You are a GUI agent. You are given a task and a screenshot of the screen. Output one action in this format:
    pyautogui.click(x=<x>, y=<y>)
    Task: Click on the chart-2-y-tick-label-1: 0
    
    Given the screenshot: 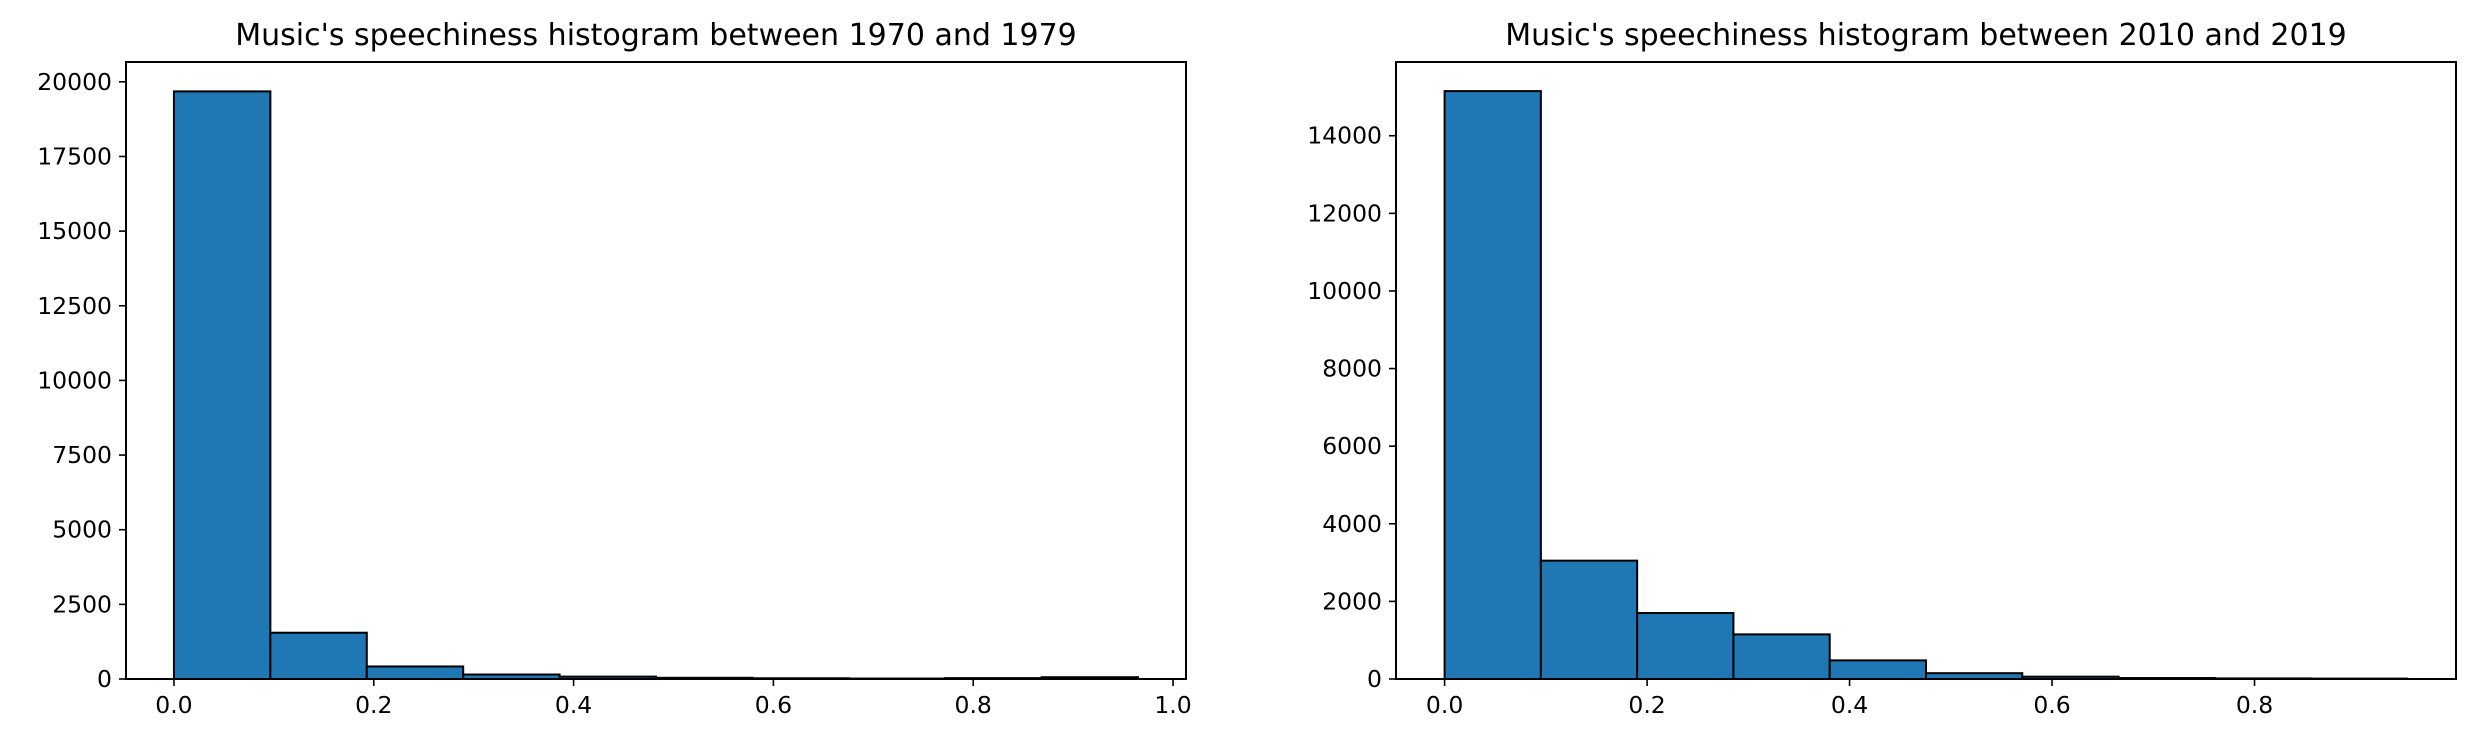 What is the action you would take?
    pyautogui.click(x=1374, y=679)
    